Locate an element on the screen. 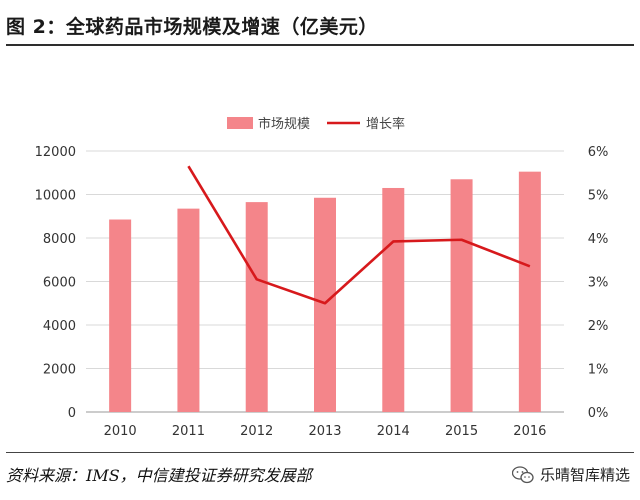 This screenshot has width=640, height=500. x-tick-label: 2012 is located at coordinates (256, 431).